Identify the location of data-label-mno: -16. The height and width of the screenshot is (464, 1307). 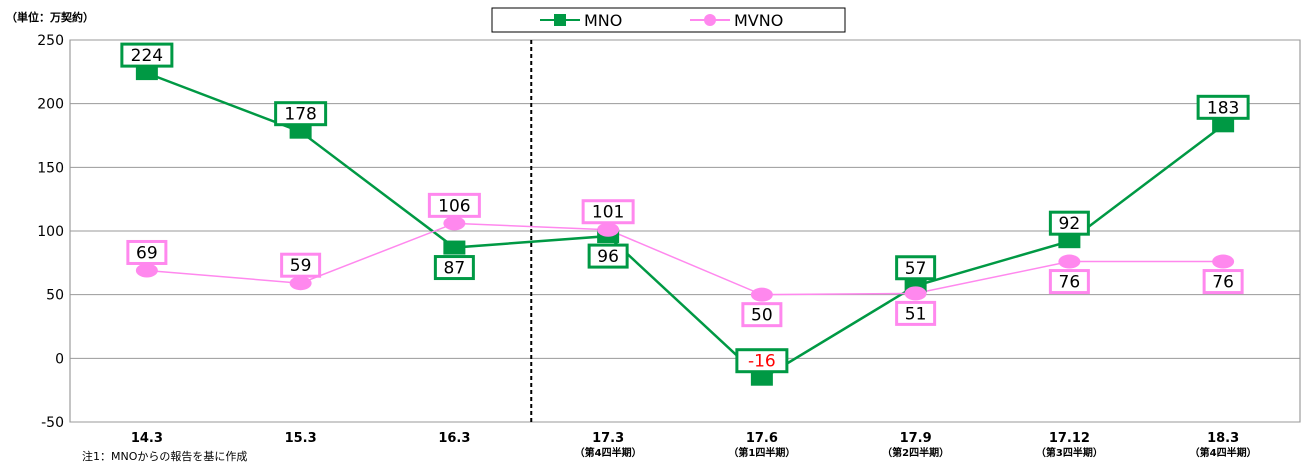
(762, 362).